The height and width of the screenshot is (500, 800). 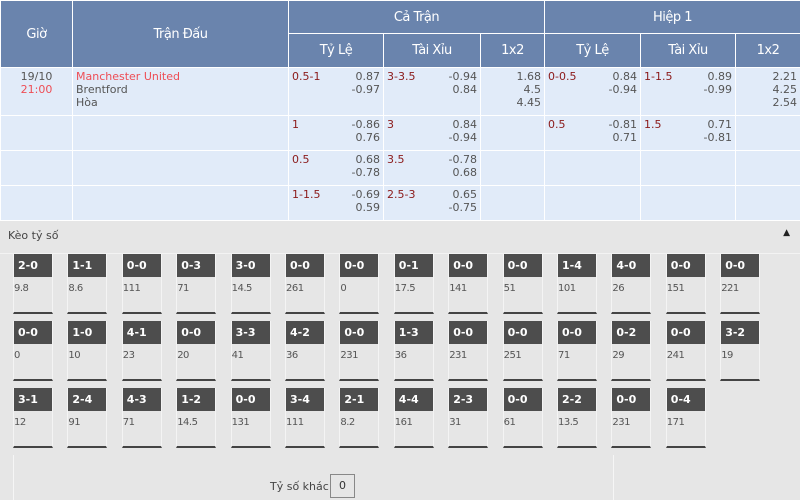 I want to click on ft-over-under: 2.5-3 0.65 -0.75, so click(x=432, y=203).